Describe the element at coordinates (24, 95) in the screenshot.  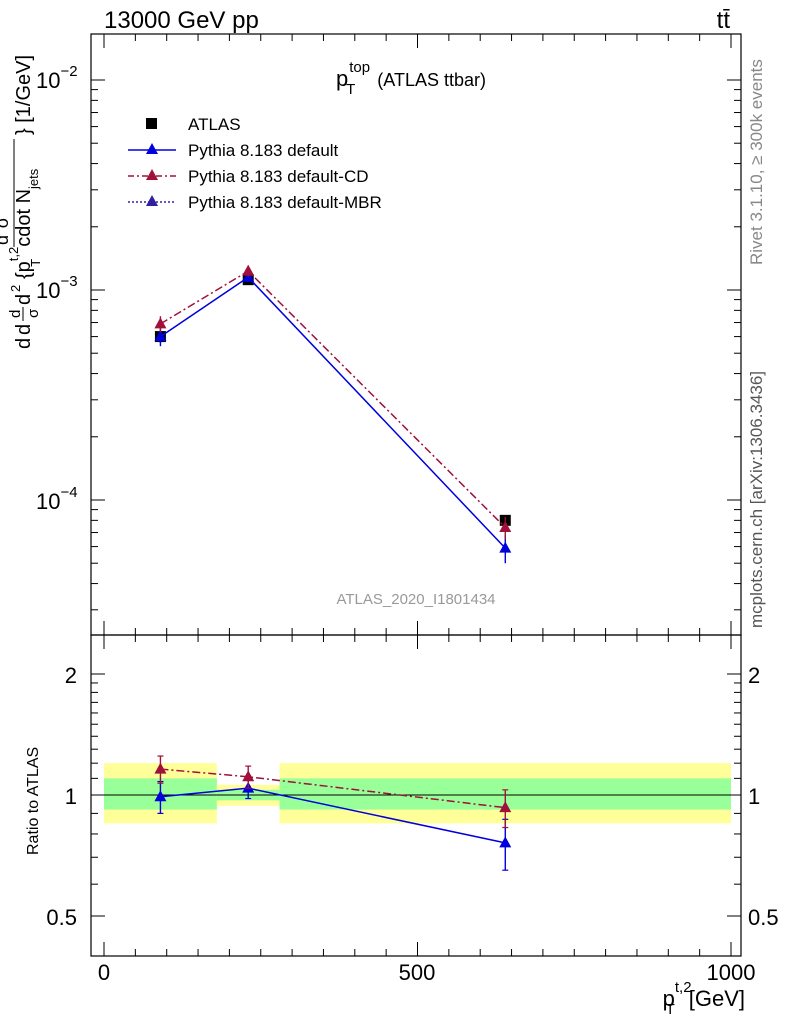
I see `svg-text: } [1/GeV]` at that location.